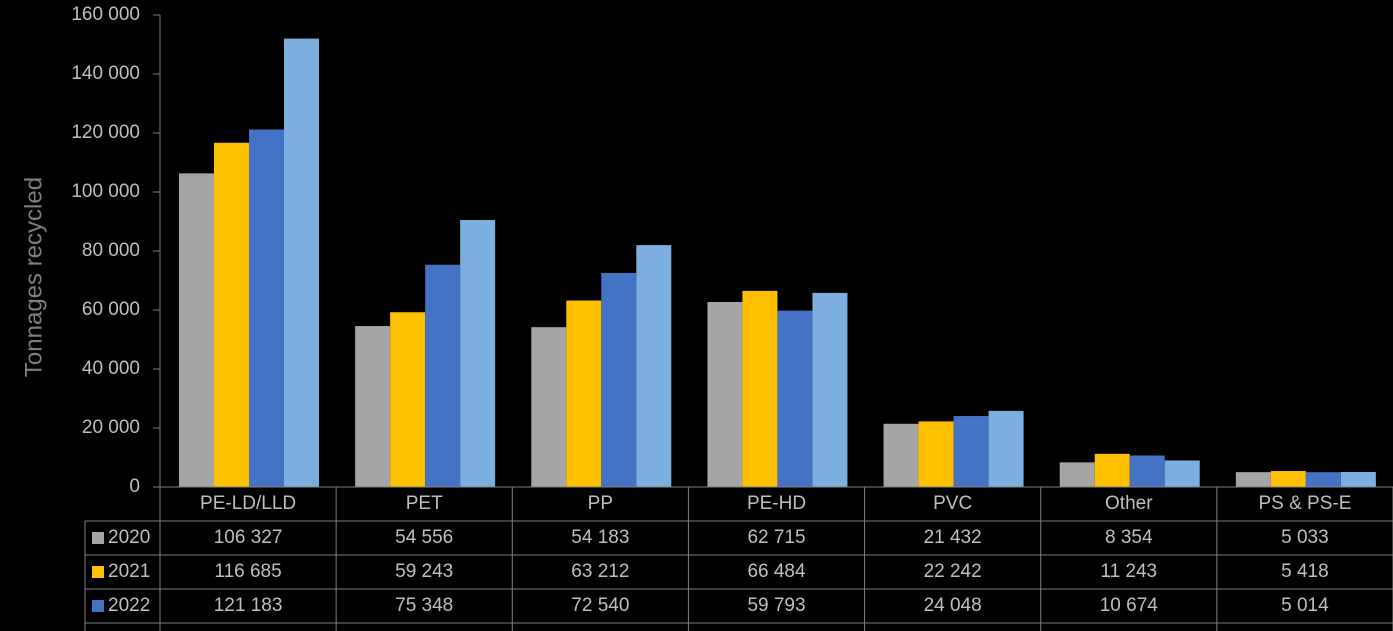 Image resolution: width=1393 pixels, height=631 pixels. What do you see at coordinates (953, 605) in the screenshot?
I see `table-value: 24 048` at bounding box center [953, 605].